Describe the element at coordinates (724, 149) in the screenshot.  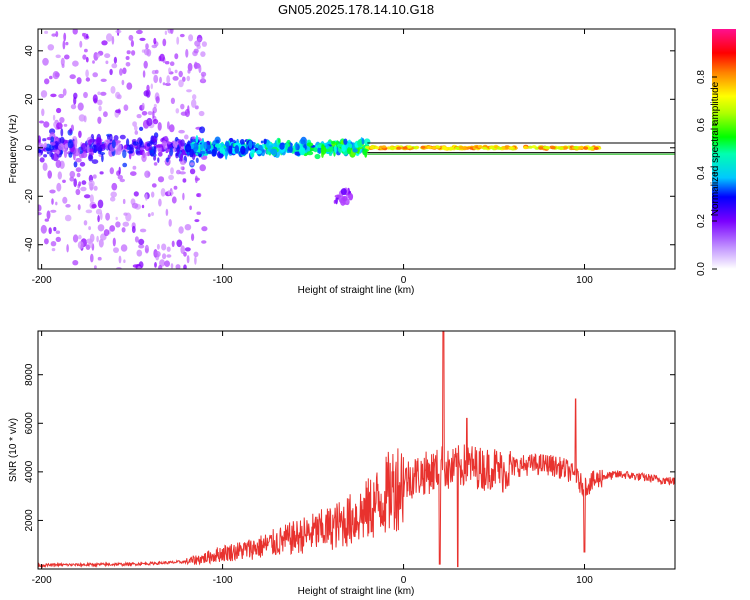
I see `colorbar-gradient` at that location.